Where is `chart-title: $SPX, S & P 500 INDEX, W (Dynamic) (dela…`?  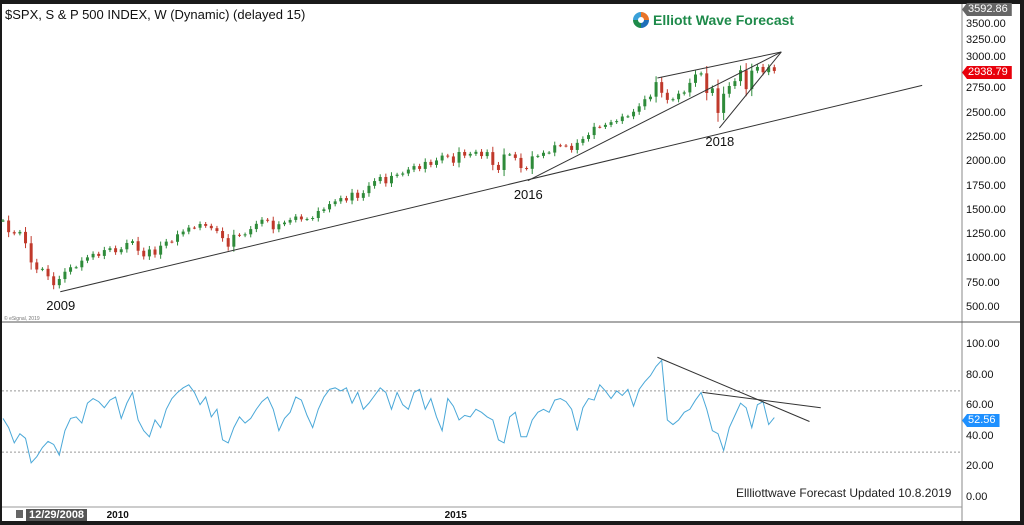
chart-title: $SPX, S & P 500 INDEX, W (Dynamic) (dela… is located at coordinates (155, 14).